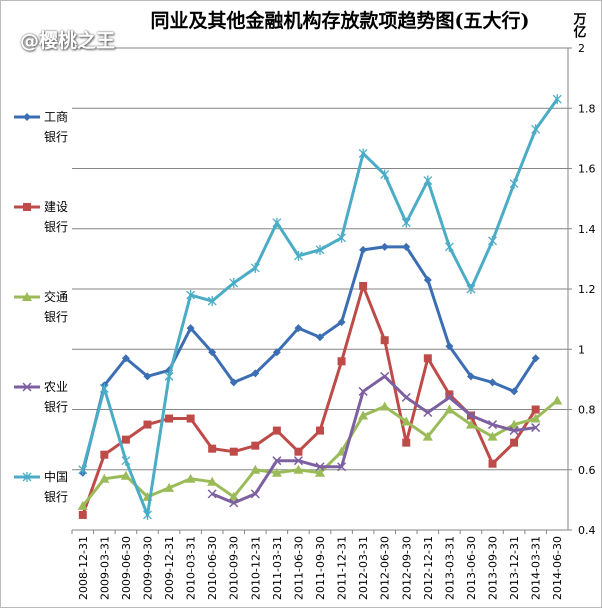 Image resolution: width=602 pixels, height=608 pixels. What do you see at coordinates (579, 25) in the screenshot?
I see `y-axis-label: 万亿` at bounding box center [579, 25].